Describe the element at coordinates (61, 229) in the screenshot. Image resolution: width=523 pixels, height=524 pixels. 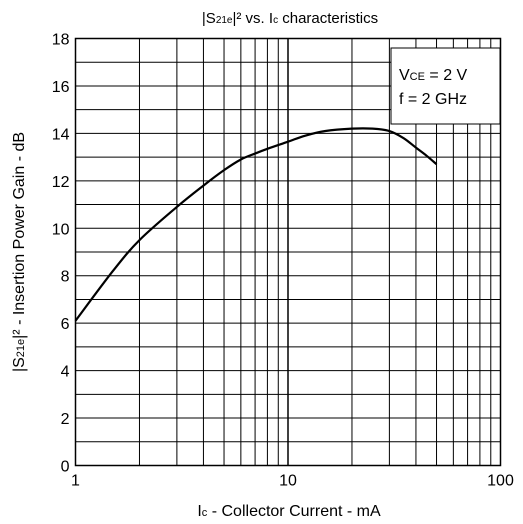
I see `y-tick-label: 10` at that location.